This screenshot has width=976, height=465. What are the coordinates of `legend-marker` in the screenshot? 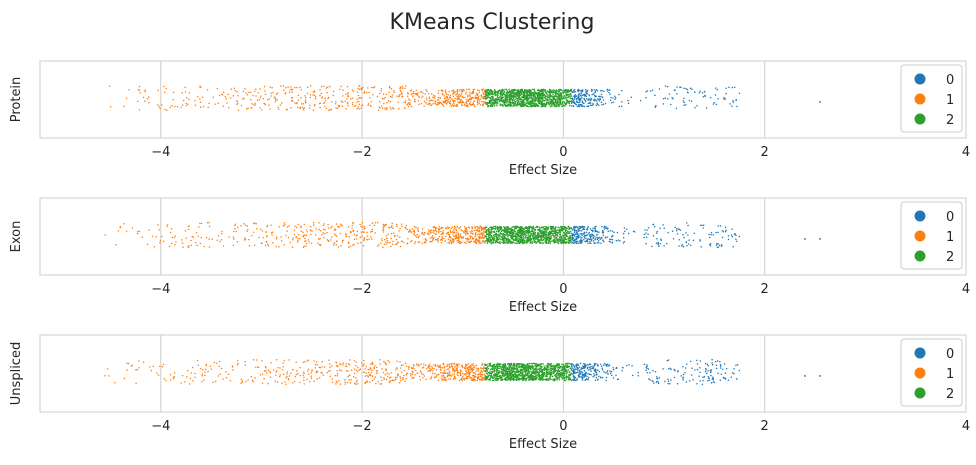 It's located at (920, 99).